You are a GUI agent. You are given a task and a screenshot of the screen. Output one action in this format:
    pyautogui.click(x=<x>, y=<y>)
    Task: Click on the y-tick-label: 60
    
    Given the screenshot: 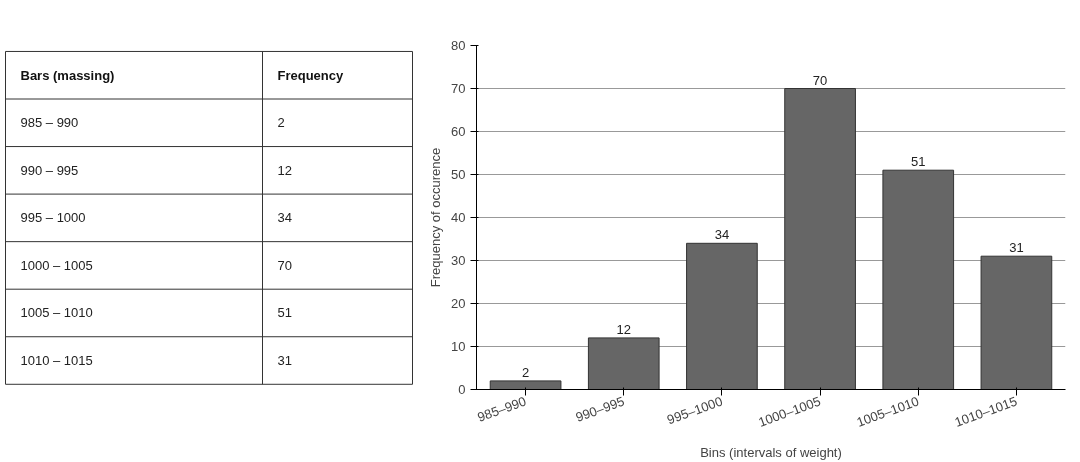 What is the action you would take?
    pyautogui.click(x=458, y=131)
    